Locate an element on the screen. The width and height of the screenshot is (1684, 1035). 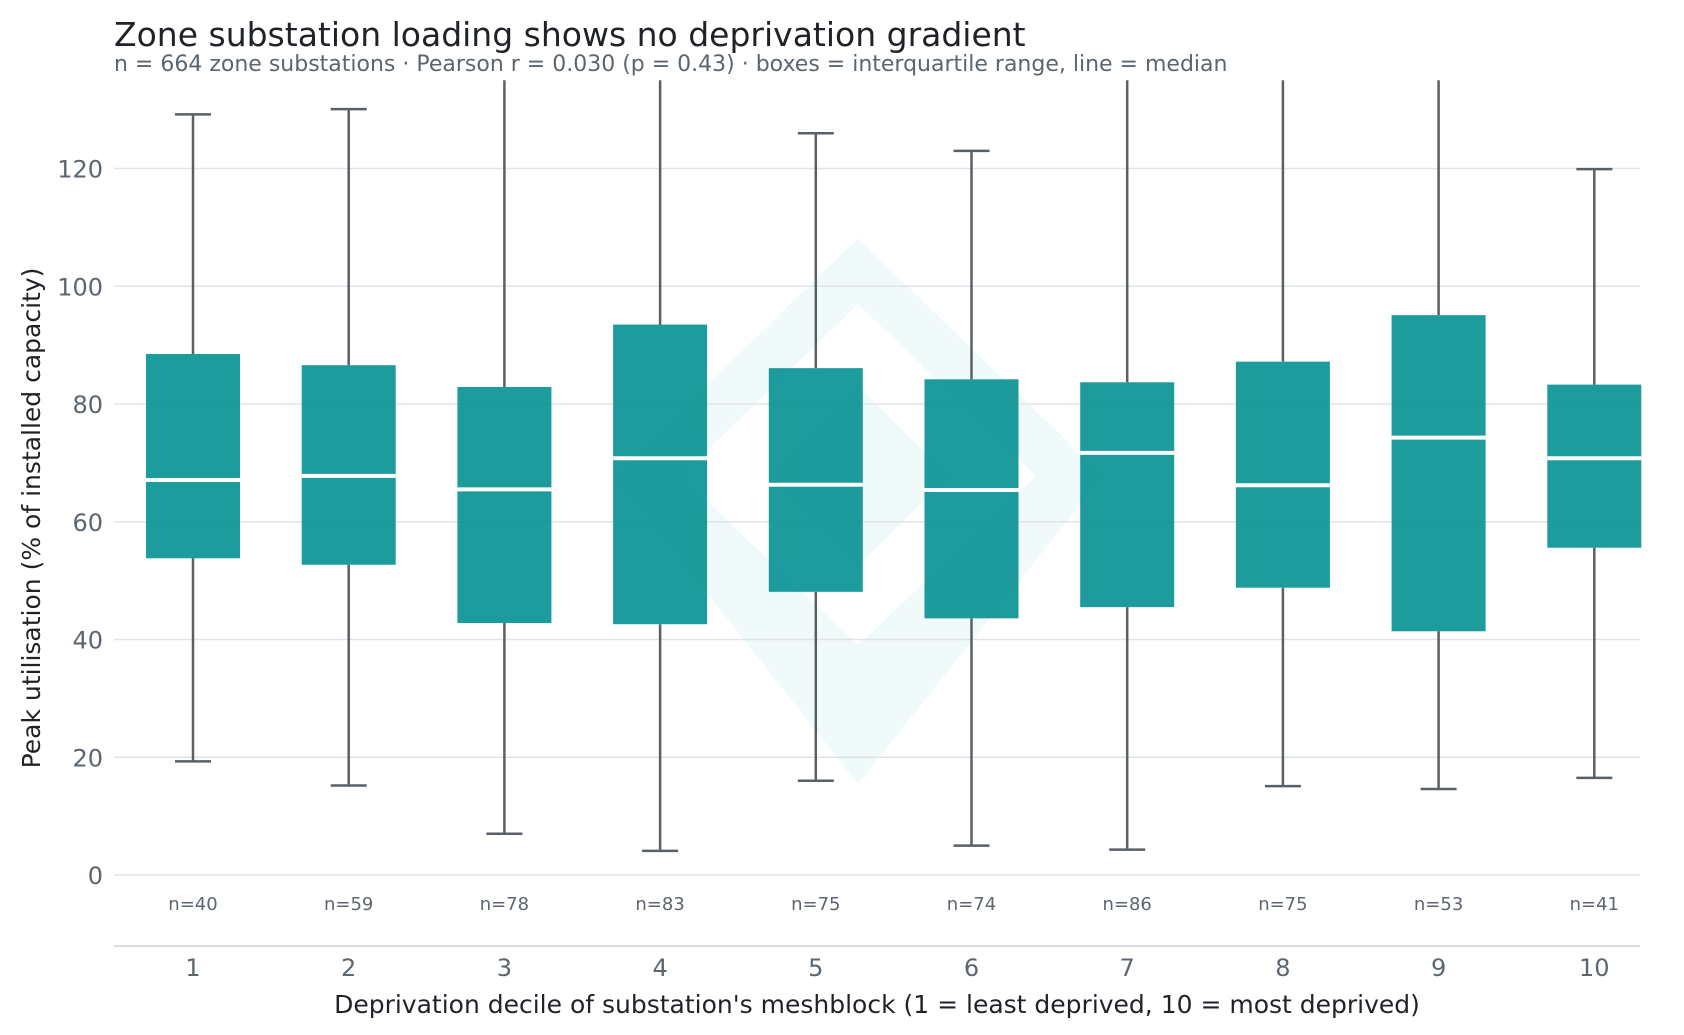
x-tick-label: 7 is located at coordinates (1127, 968).